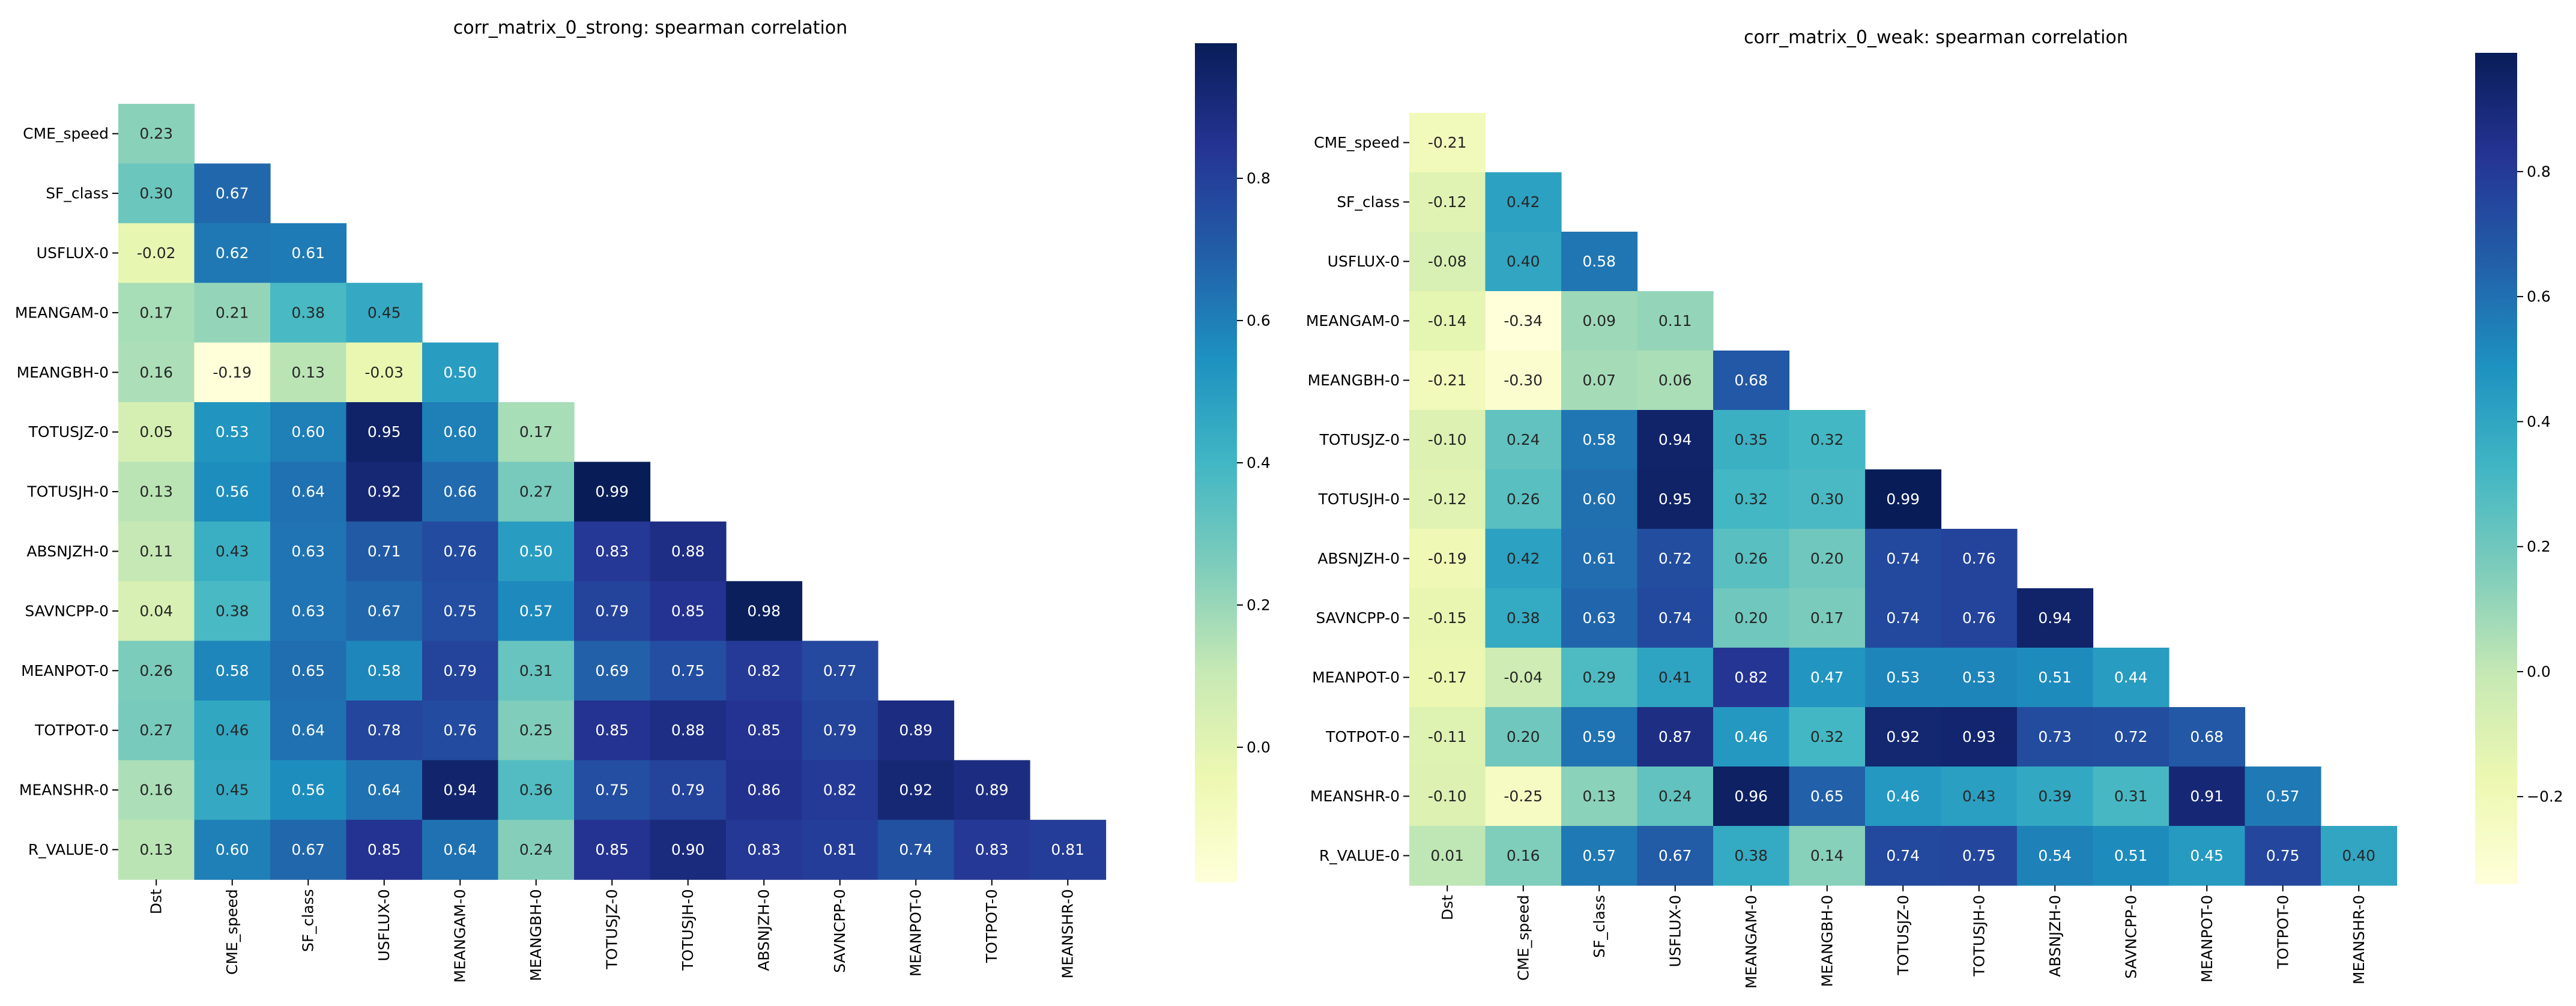 The image size is (2576, 1006). I want to click on cell-value-label: 0.98, so click(764, 610).